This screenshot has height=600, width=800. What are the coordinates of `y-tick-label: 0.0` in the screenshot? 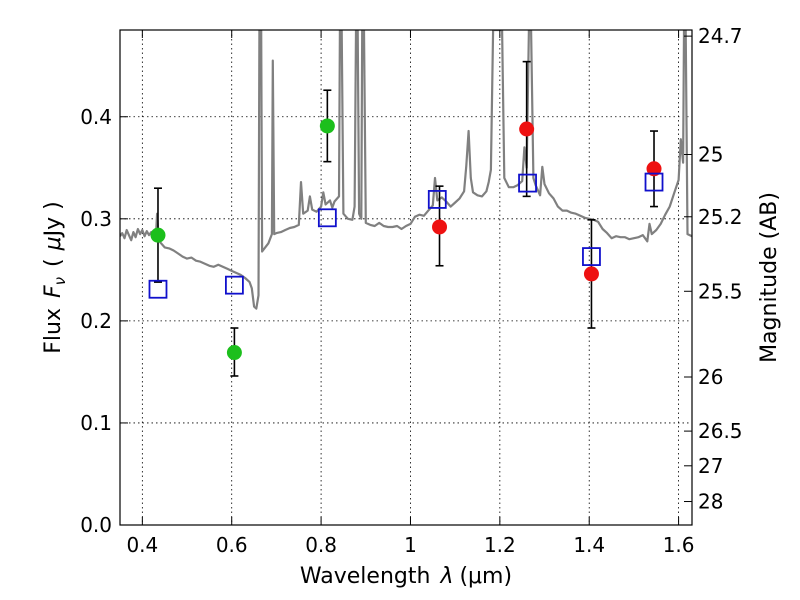 It's located at (96, 525).